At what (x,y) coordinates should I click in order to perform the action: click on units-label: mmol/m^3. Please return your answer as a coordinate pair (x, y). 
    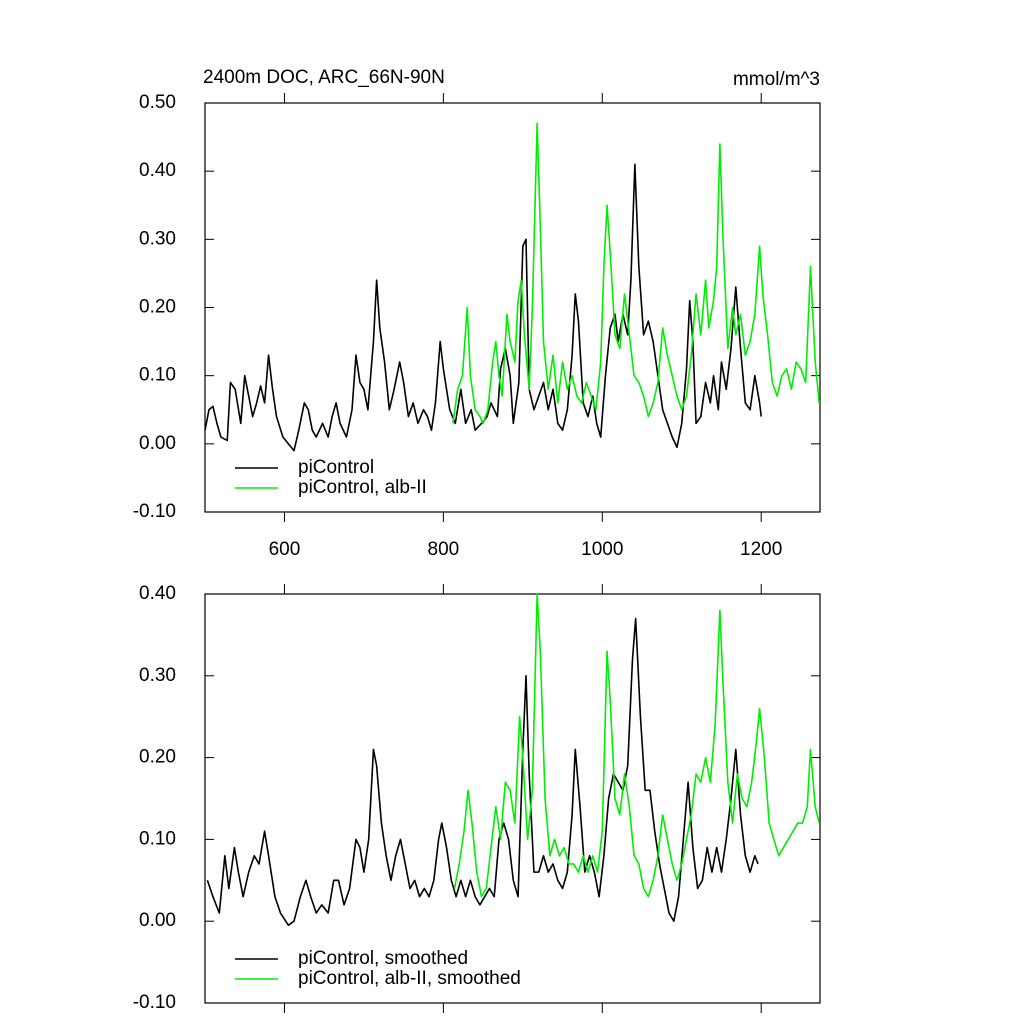
    Looking at the image, I should click on (776, 79).